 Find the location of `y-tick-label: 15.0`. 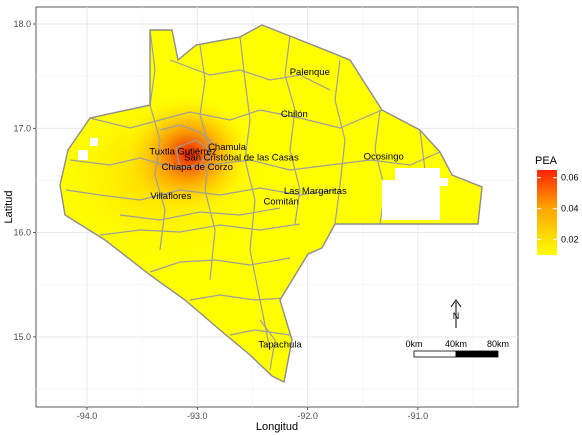

y-tick-label: 15.0 is located at coordinates (22, 337).